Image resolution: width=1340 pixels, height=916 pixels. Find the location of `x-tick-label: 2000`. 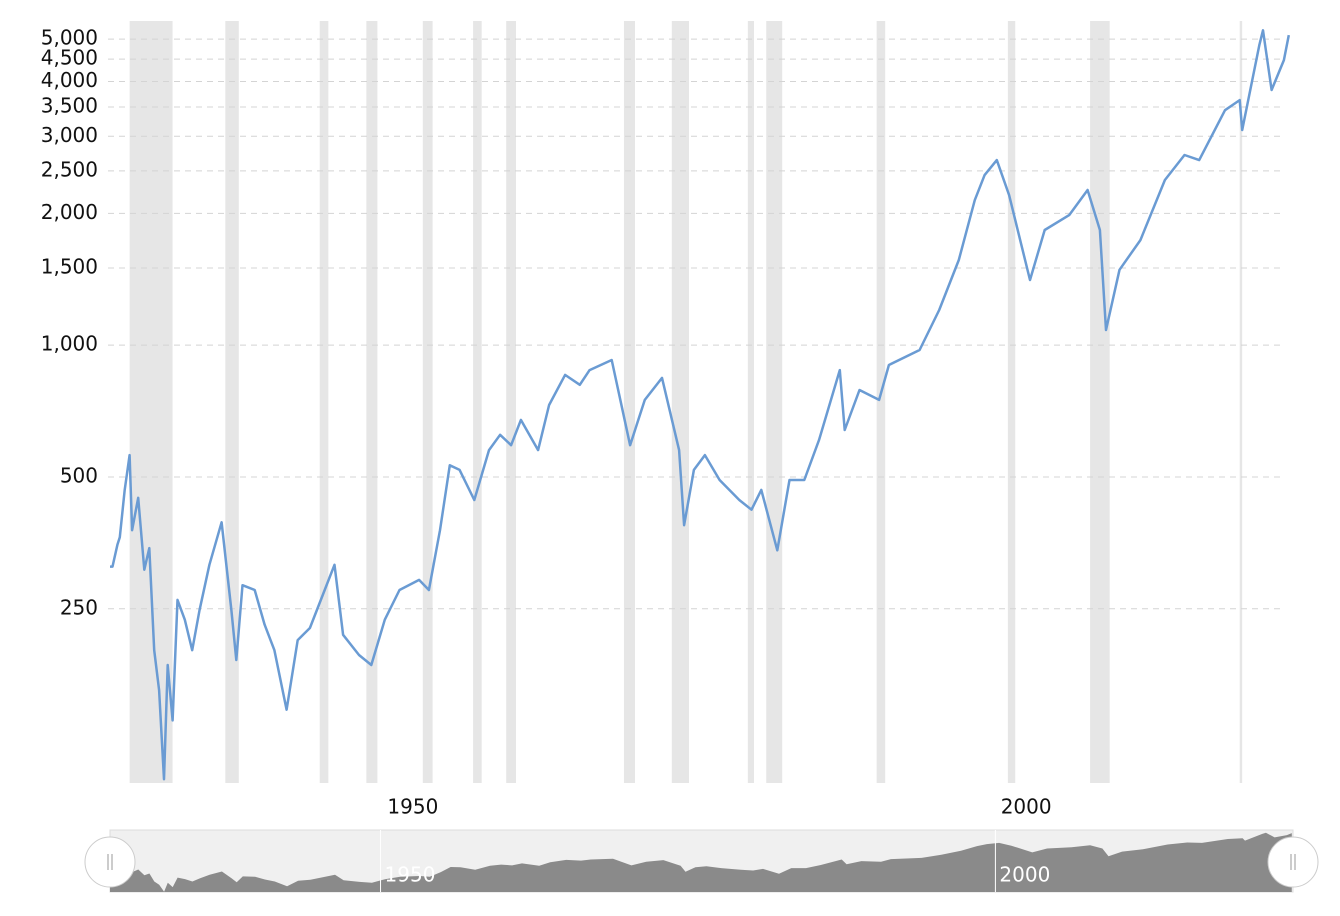

x-tick-label: 2000 is located at coordinates (1026, 807).